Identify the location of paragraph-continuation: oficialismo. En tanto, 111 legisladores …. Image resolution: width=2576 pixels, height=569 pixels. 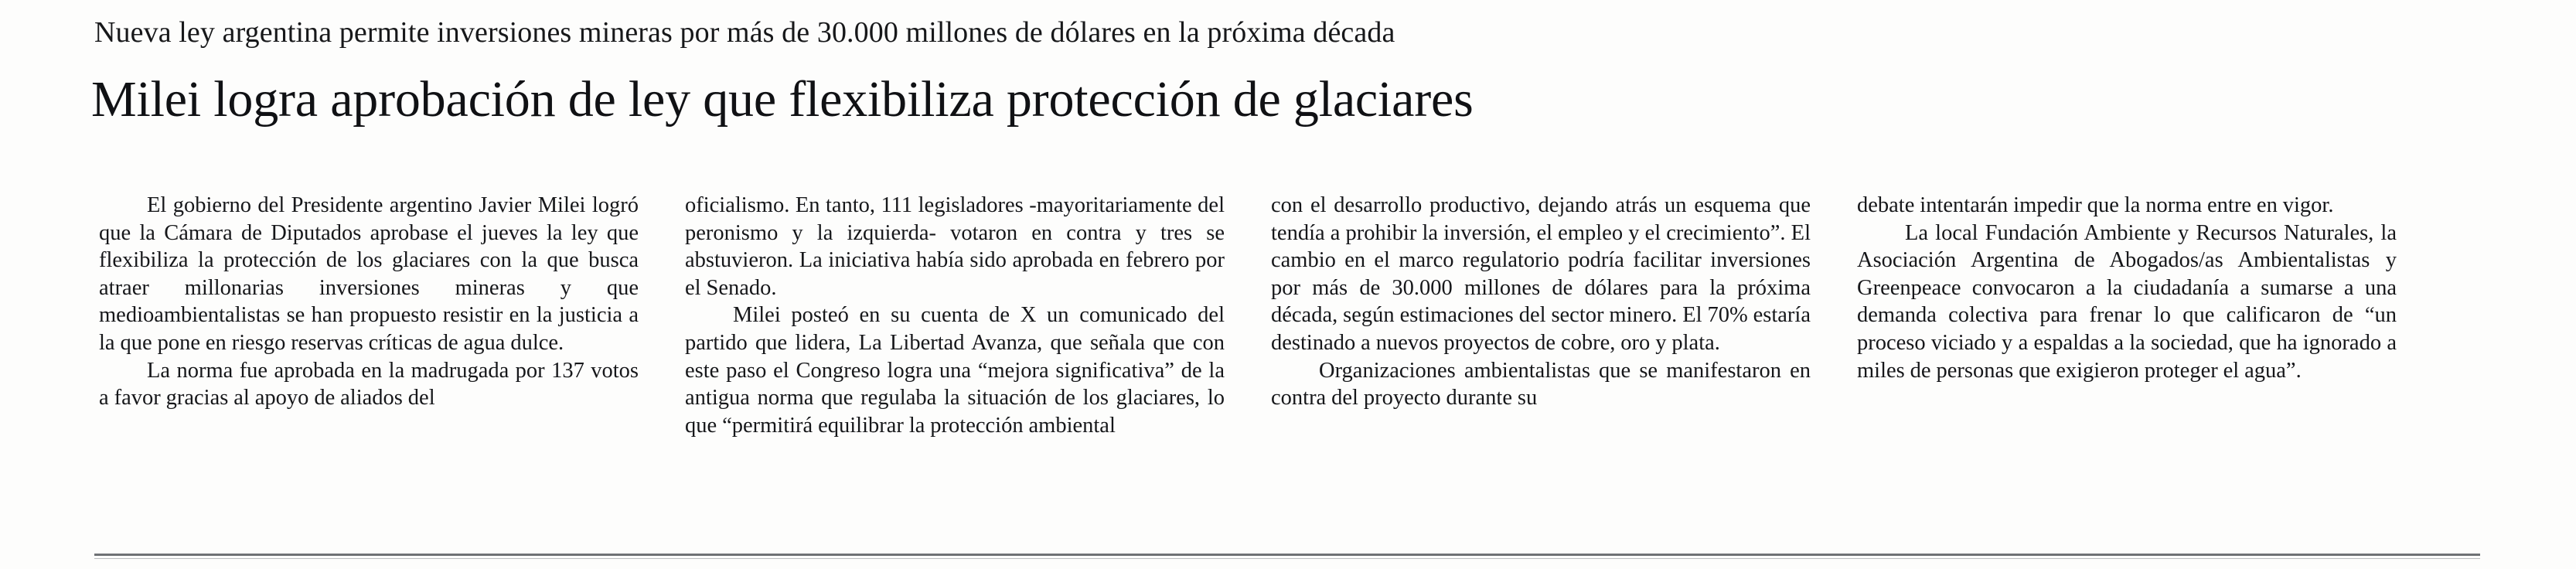
(955, 246).